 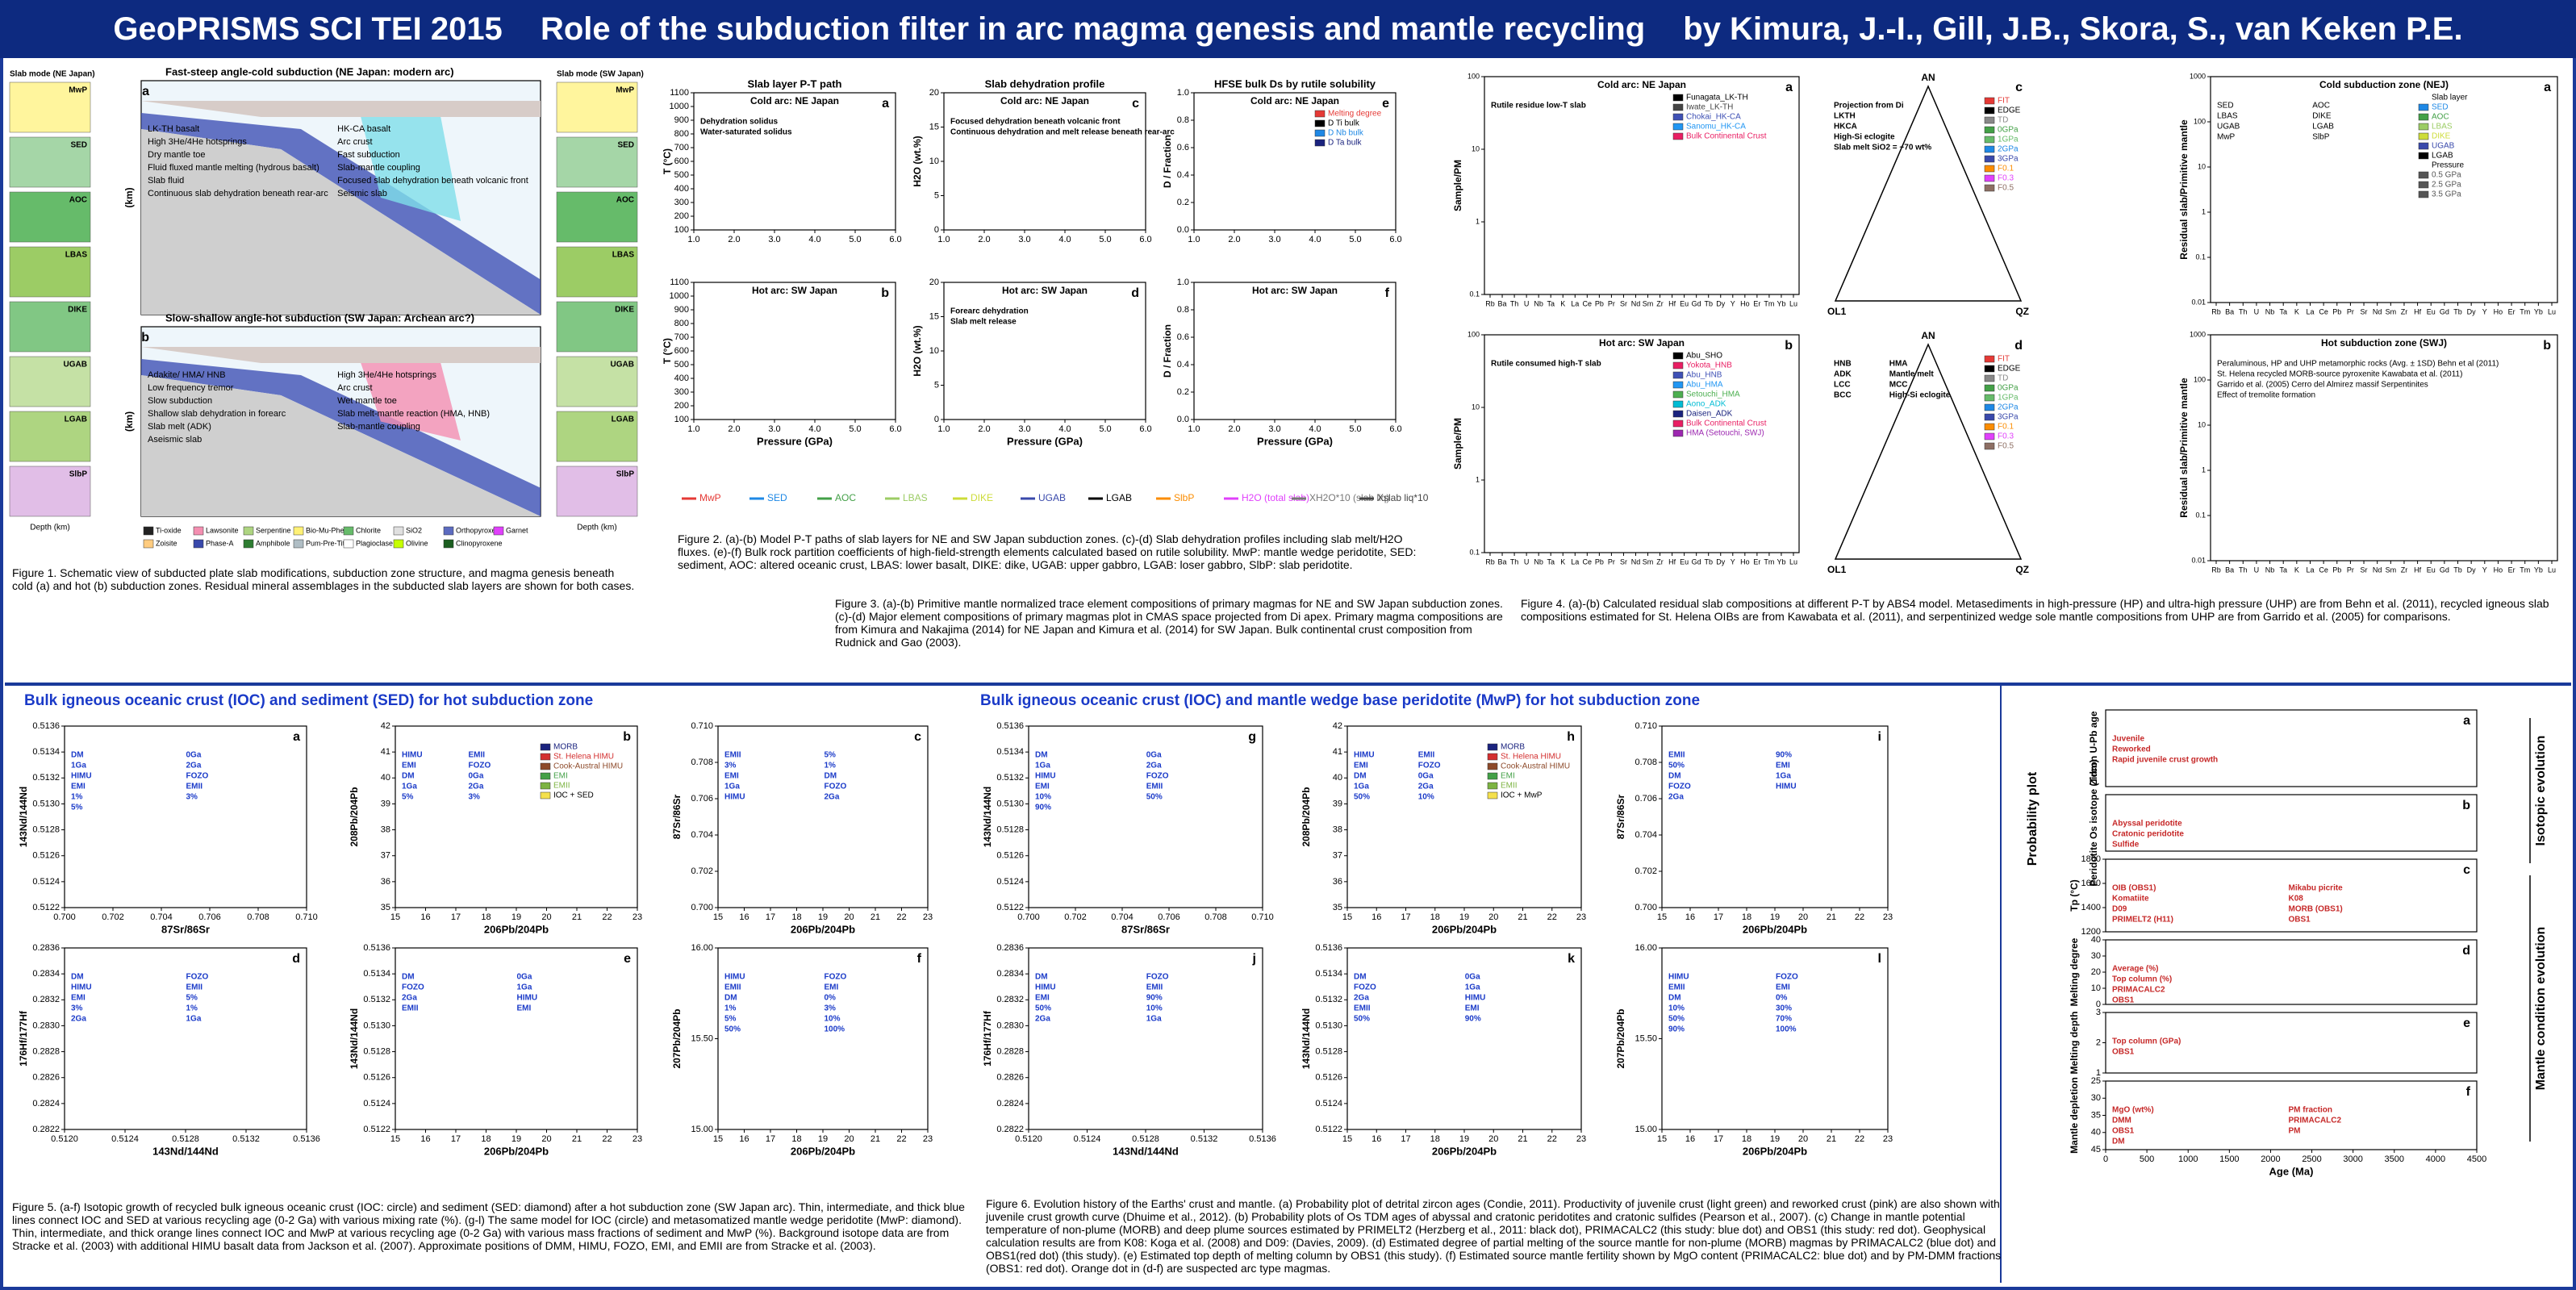 I want to click on y-tick-label: 0.704, so click(x=1646, y=835).